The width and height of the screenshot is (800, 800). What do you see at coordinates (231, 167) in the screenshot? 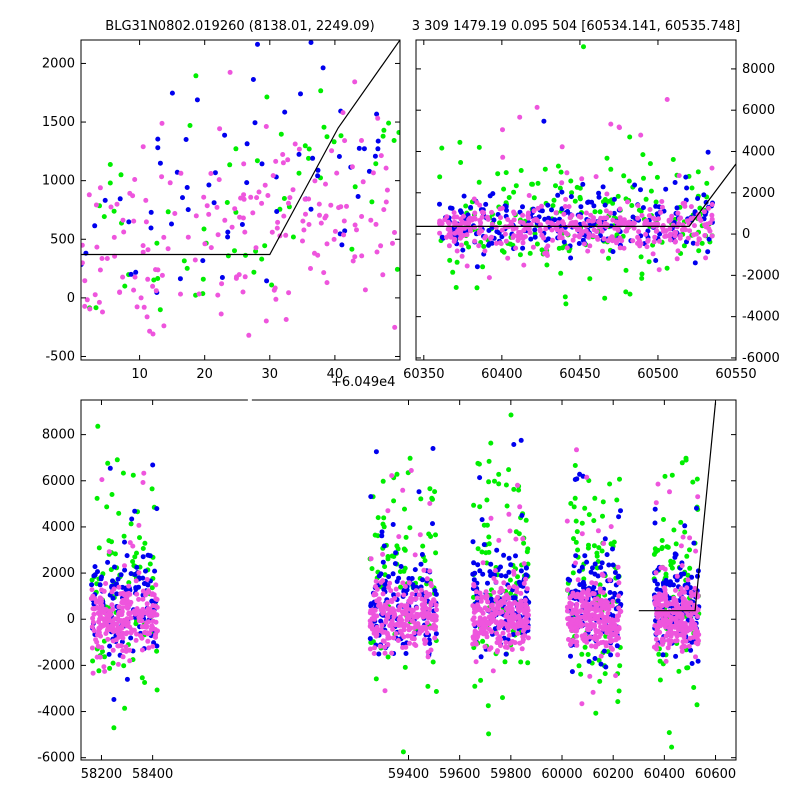
I see `series-blue` at bounding box center [231, 167].